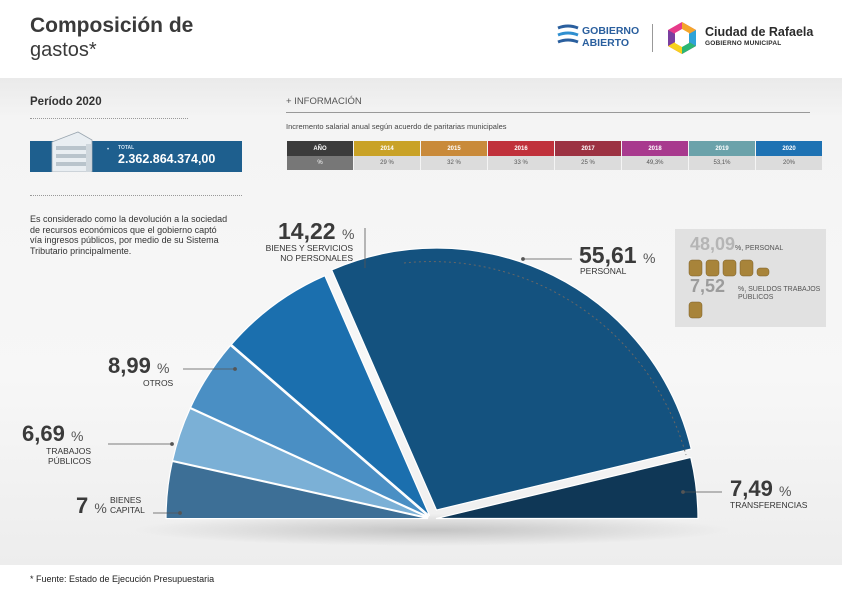  What do you see at coordinates (759, 248) in the screenshot?
I see `personal-label: %, PERSONAL` at bounding box center [759, 248].